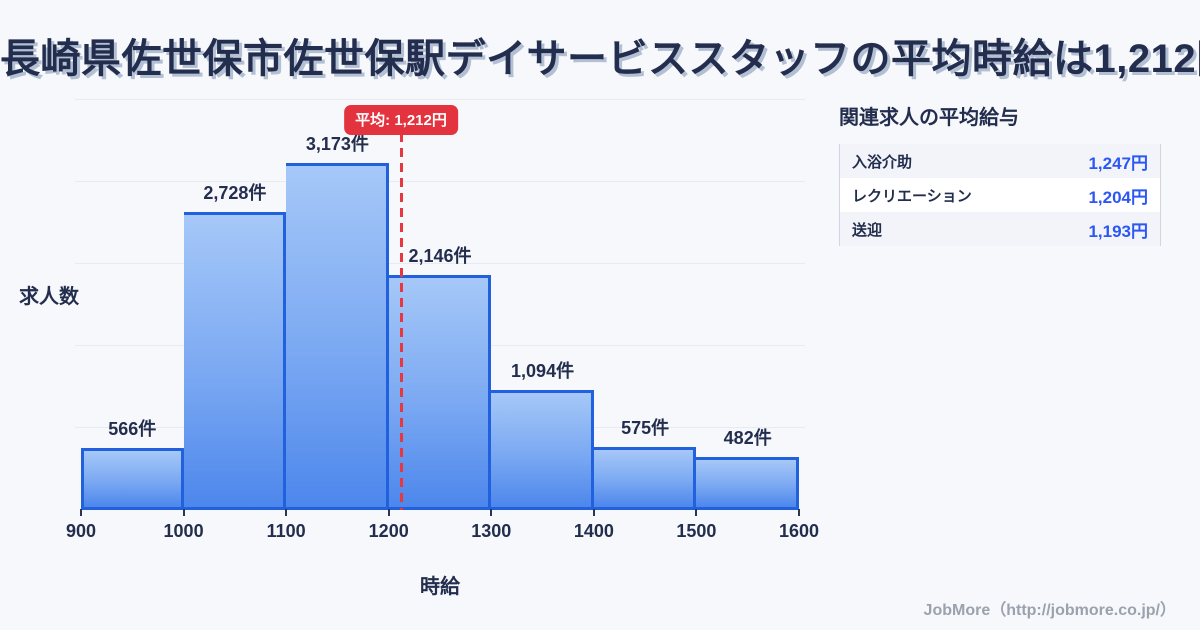 This screenshot has height=630, width=1200. Describe the element at coordinates (440, 587) in the screenshot. I see `x-axis-label: 時給` at that location.